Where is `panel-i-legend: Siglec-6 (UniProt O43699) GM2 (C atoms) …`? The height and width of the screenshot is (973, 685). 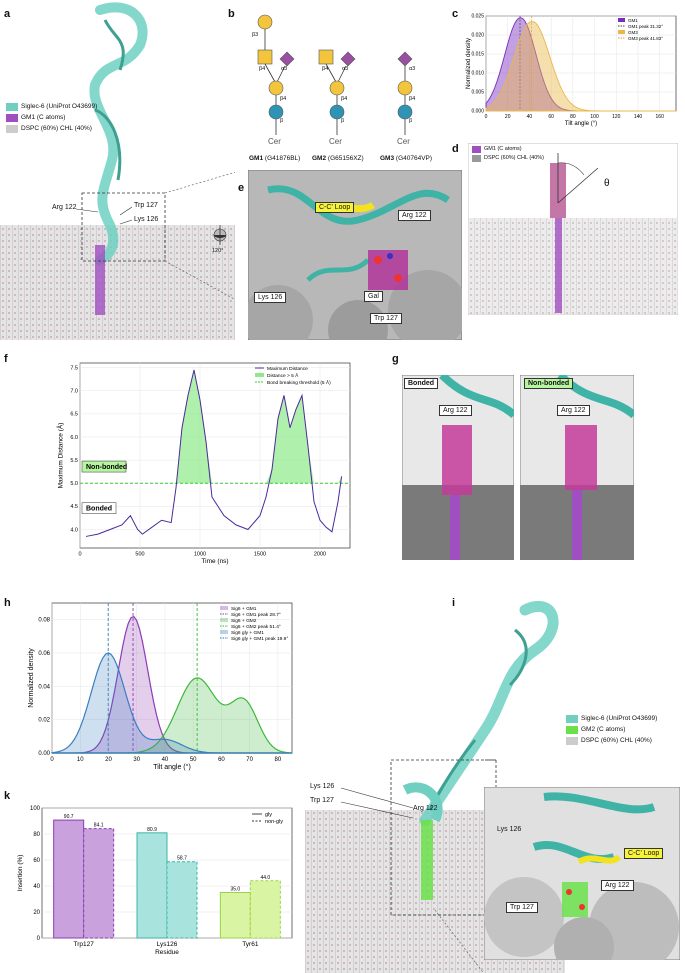 panel-i-legend: Siglec-6 (UniProt O43699) GM2 (C atoms) … is located at coordinates (611, 729).